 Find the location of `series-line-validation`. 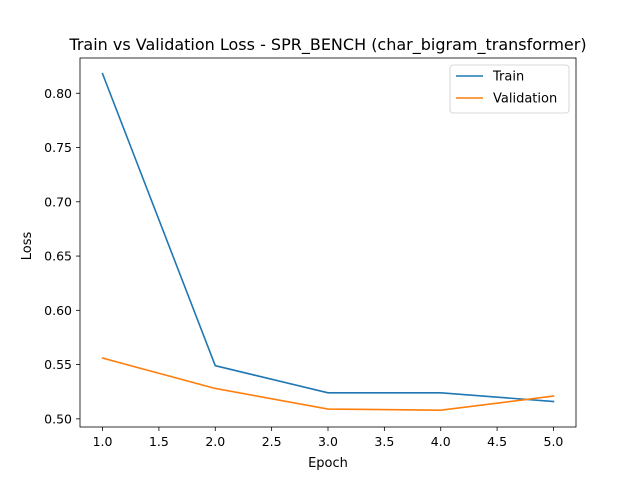

series-line-validation is located at coordinates (328, 384).